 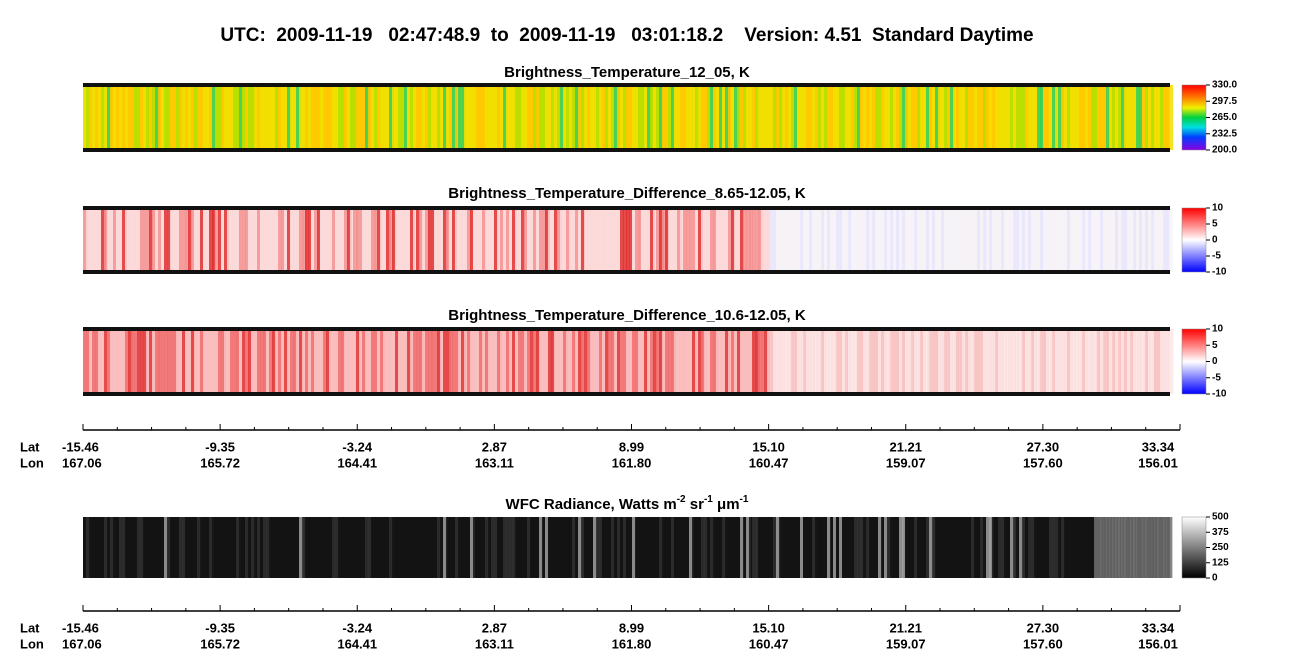 What do you see at coordinates (1194, 361) in the screenshot?
I see `colorbar` at bounding box center [1194, 361].